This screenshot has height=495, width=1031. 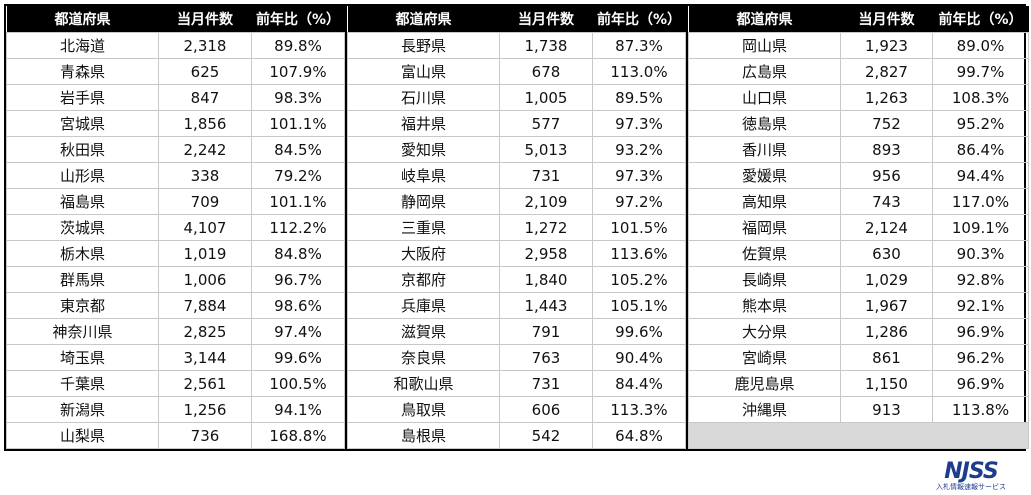 I want to click on ratio-cell: 93.2%, so click(x=639, y=149).